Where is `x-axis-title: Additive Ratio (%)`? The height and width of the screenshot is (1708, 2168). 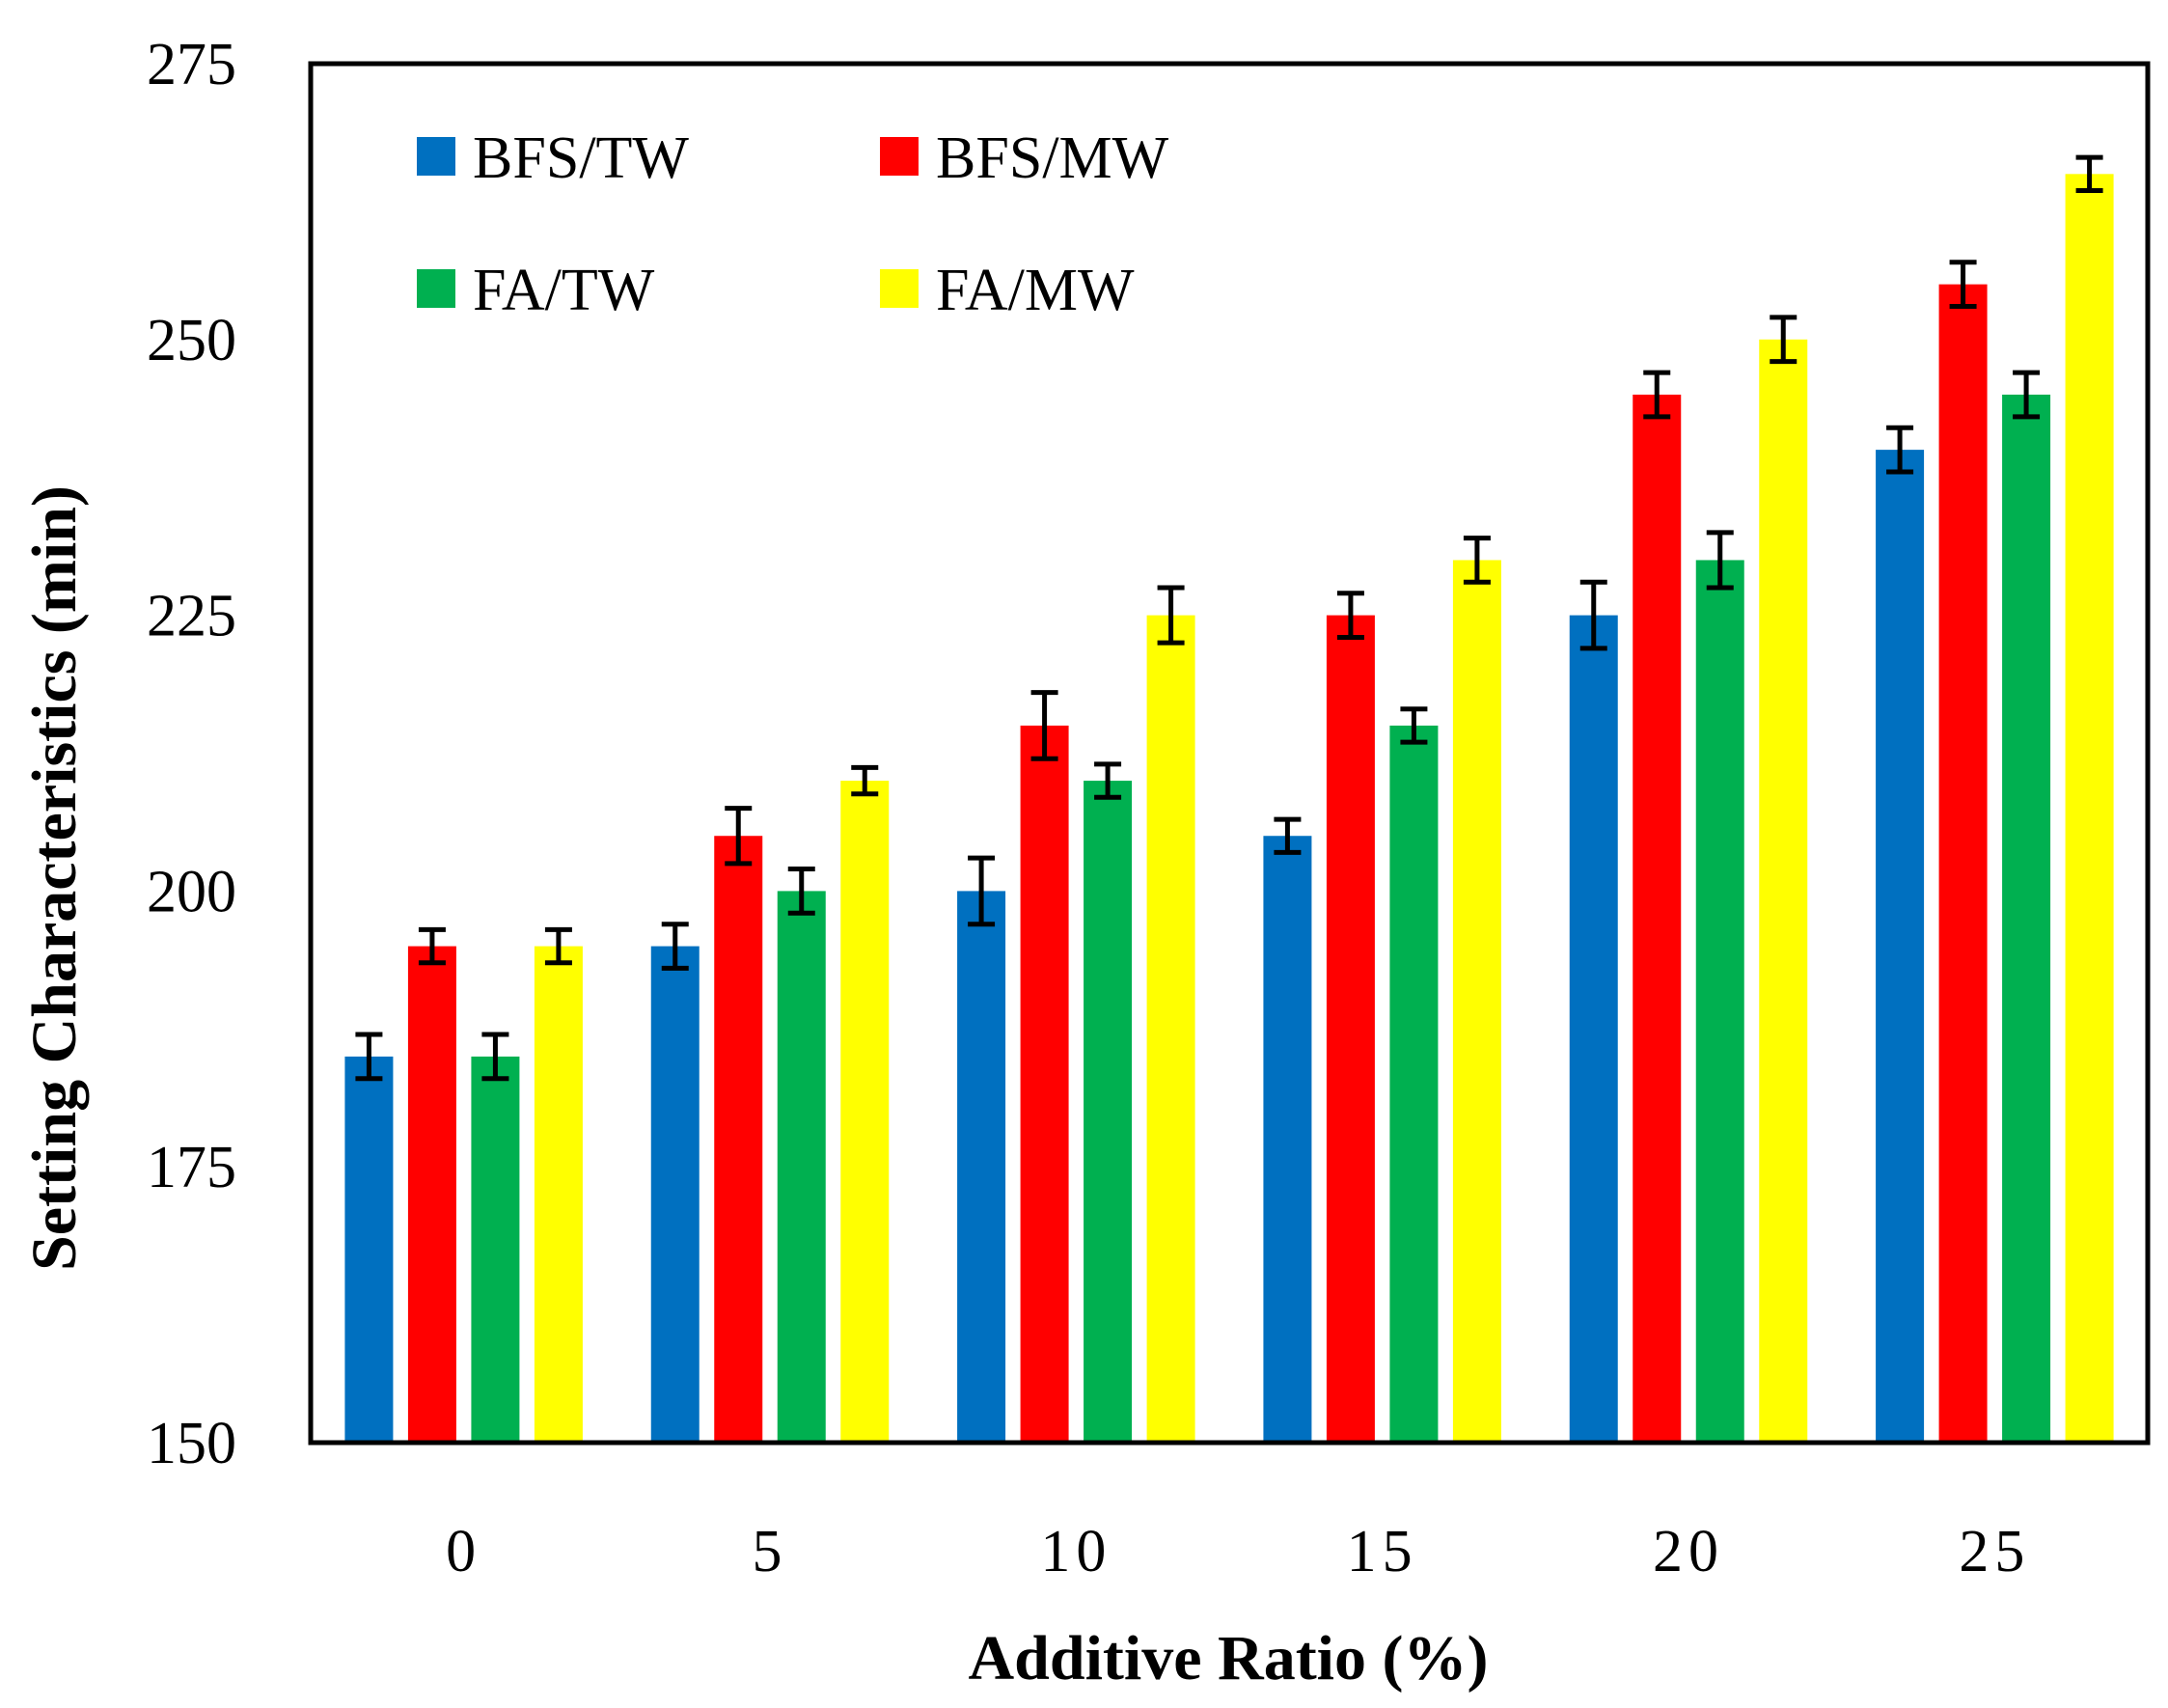
x-axis-title: Additive Ratio (%) is located at coordinates (1229, 1658).